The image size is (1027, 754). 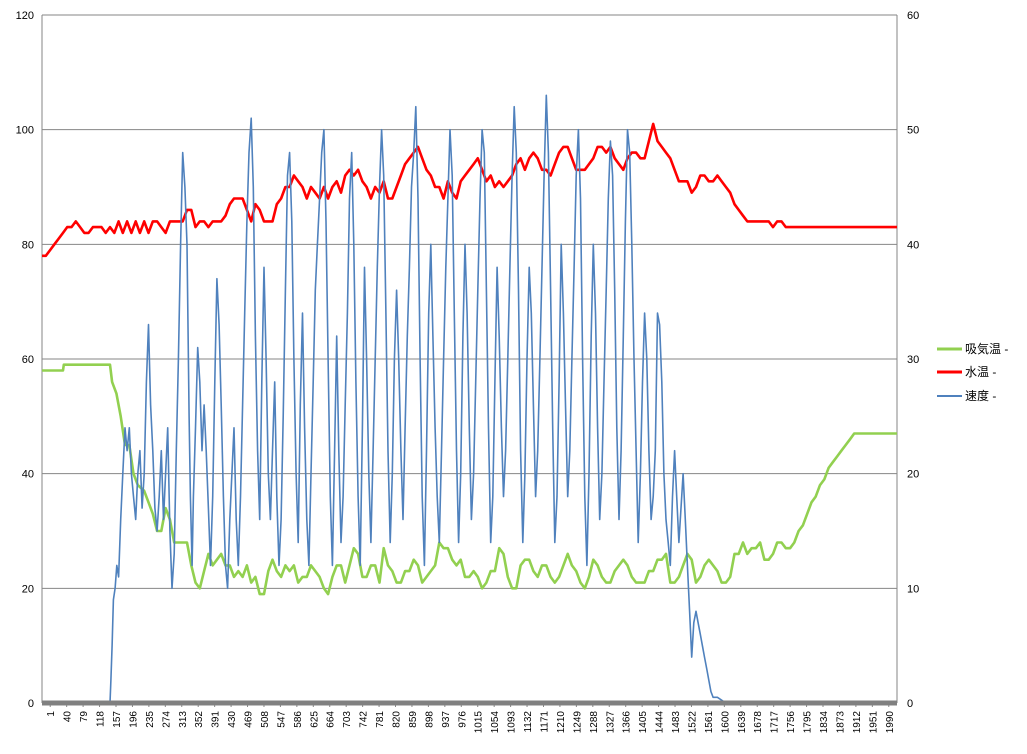 I want to click on x-tick-label: 196, so click(x=133, y=719).